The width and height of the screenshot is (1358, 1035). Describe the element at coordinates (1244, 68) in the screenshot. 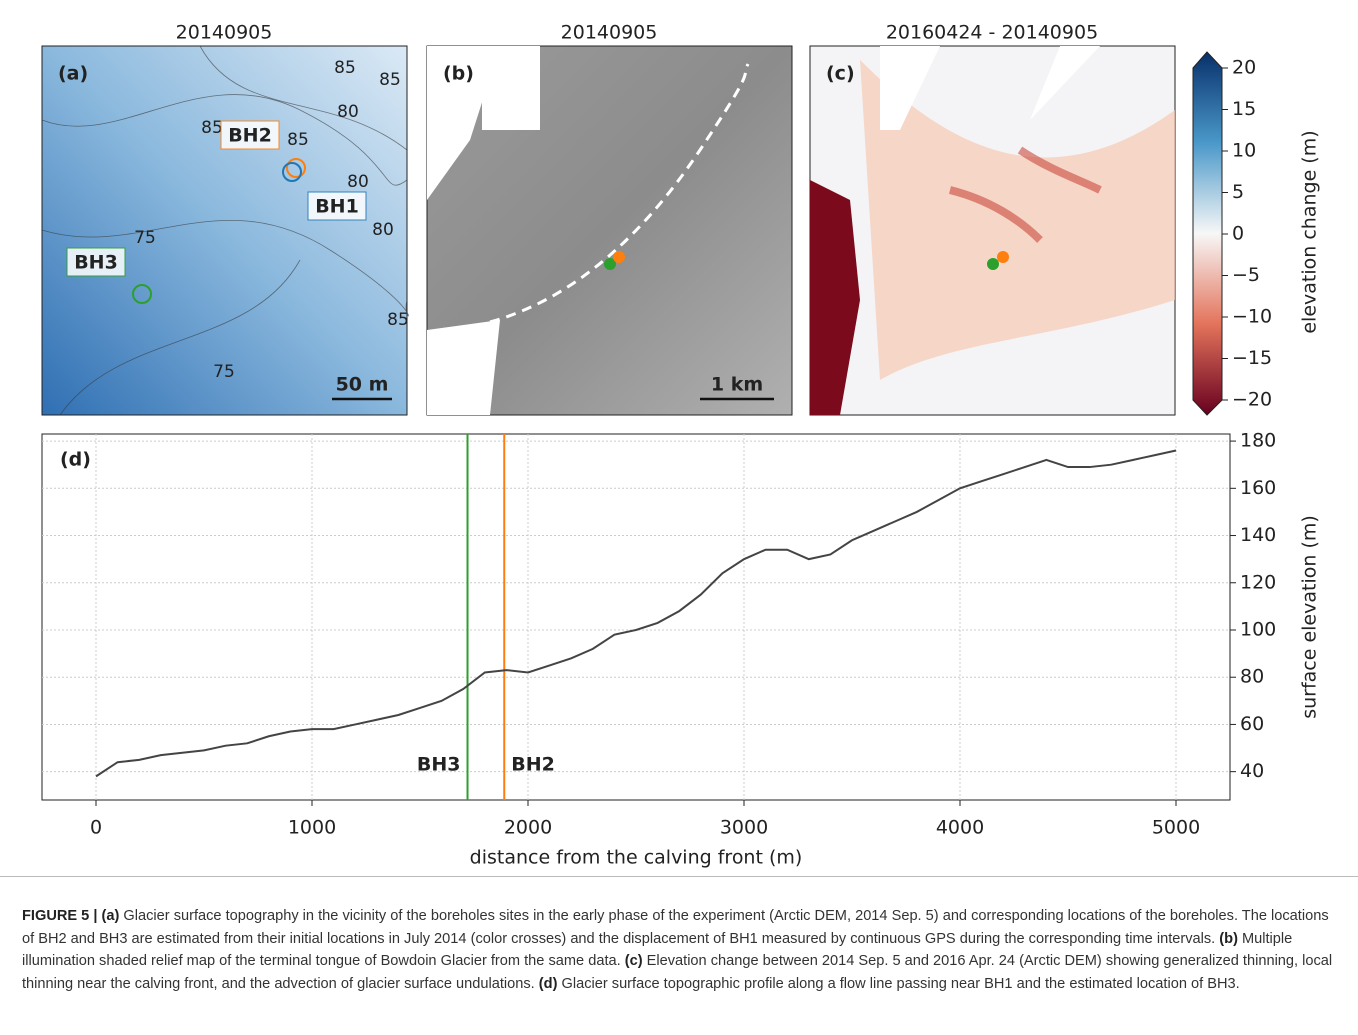

I see `colorbar-tick-label: 20` at that location.